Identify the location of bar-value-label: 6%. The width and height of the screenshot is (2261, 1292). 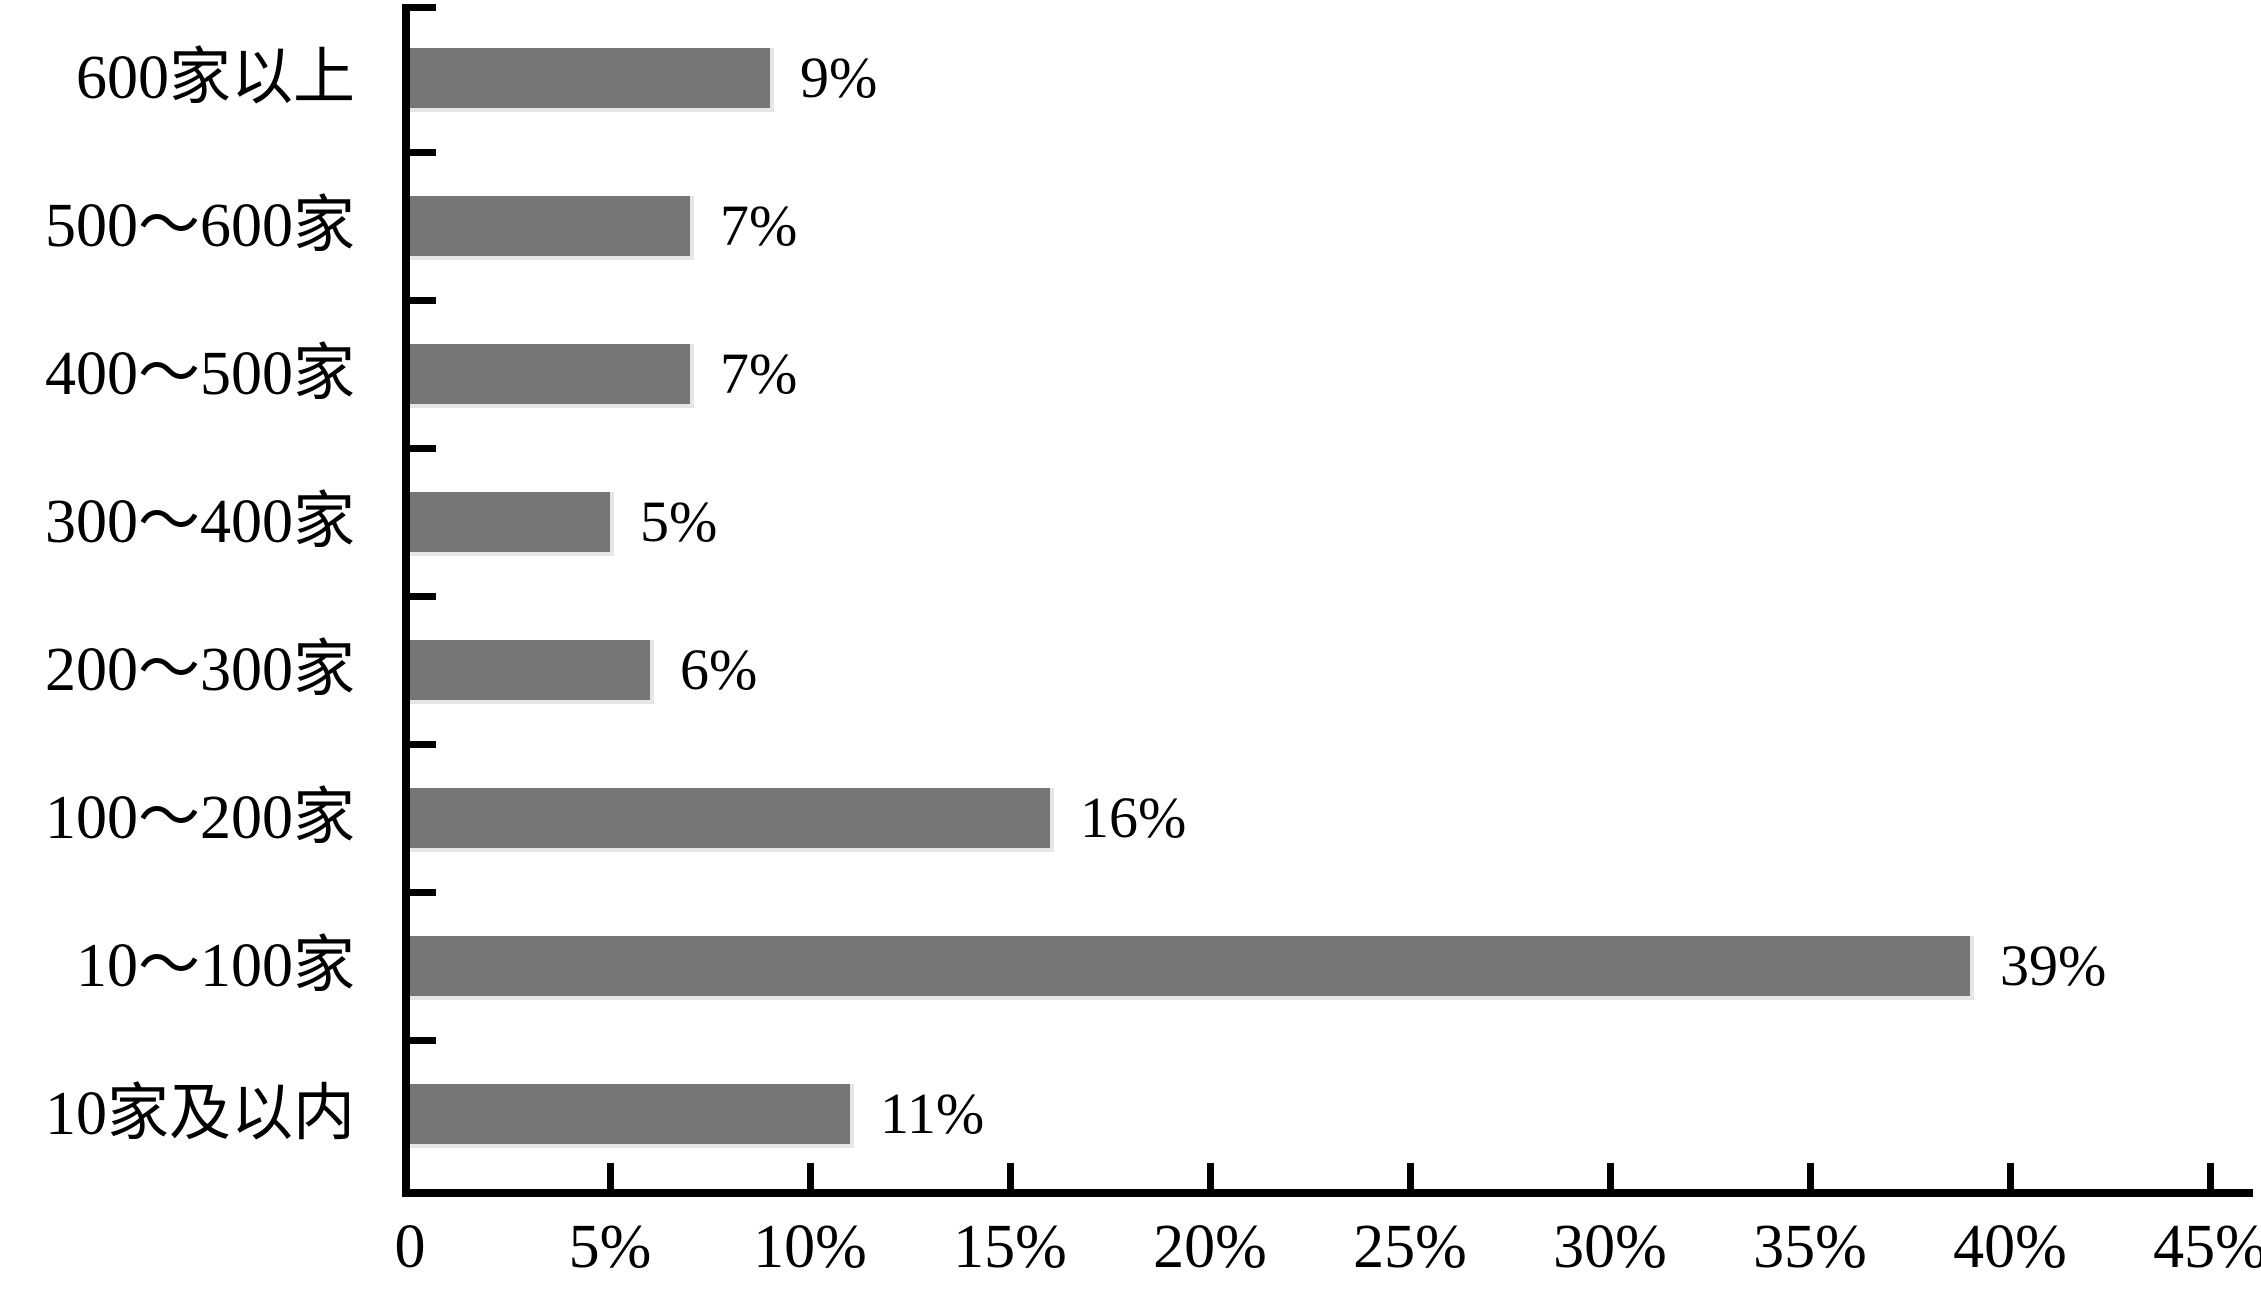
(719, 669).